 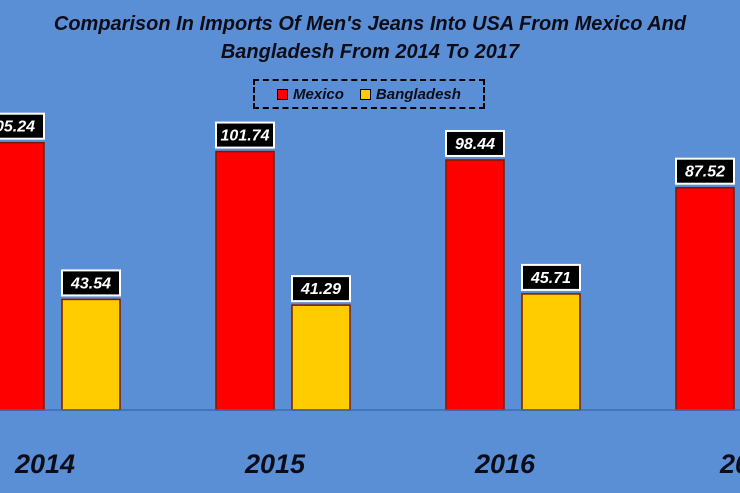 I want to click on legend-label-mexico: Mexico, so click(x=318, y=94).